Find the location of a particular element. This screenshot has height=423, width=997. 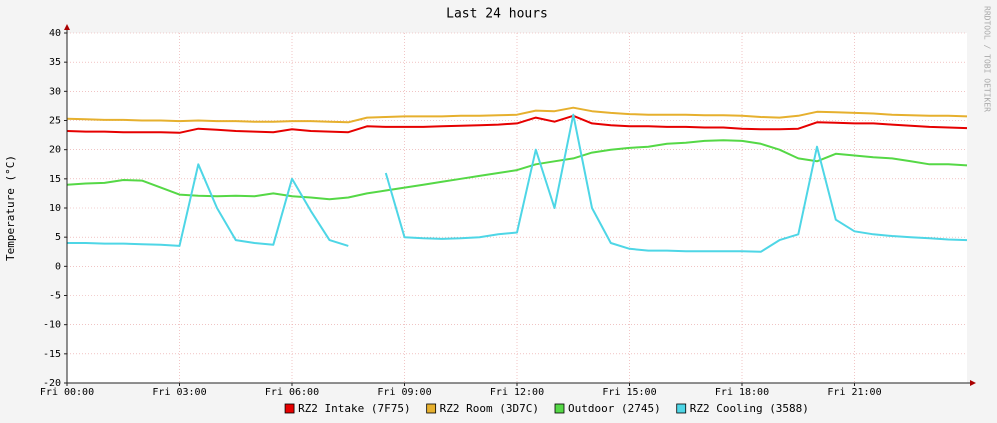

y-tick-label: 40 is located at coordinates (55, 33).